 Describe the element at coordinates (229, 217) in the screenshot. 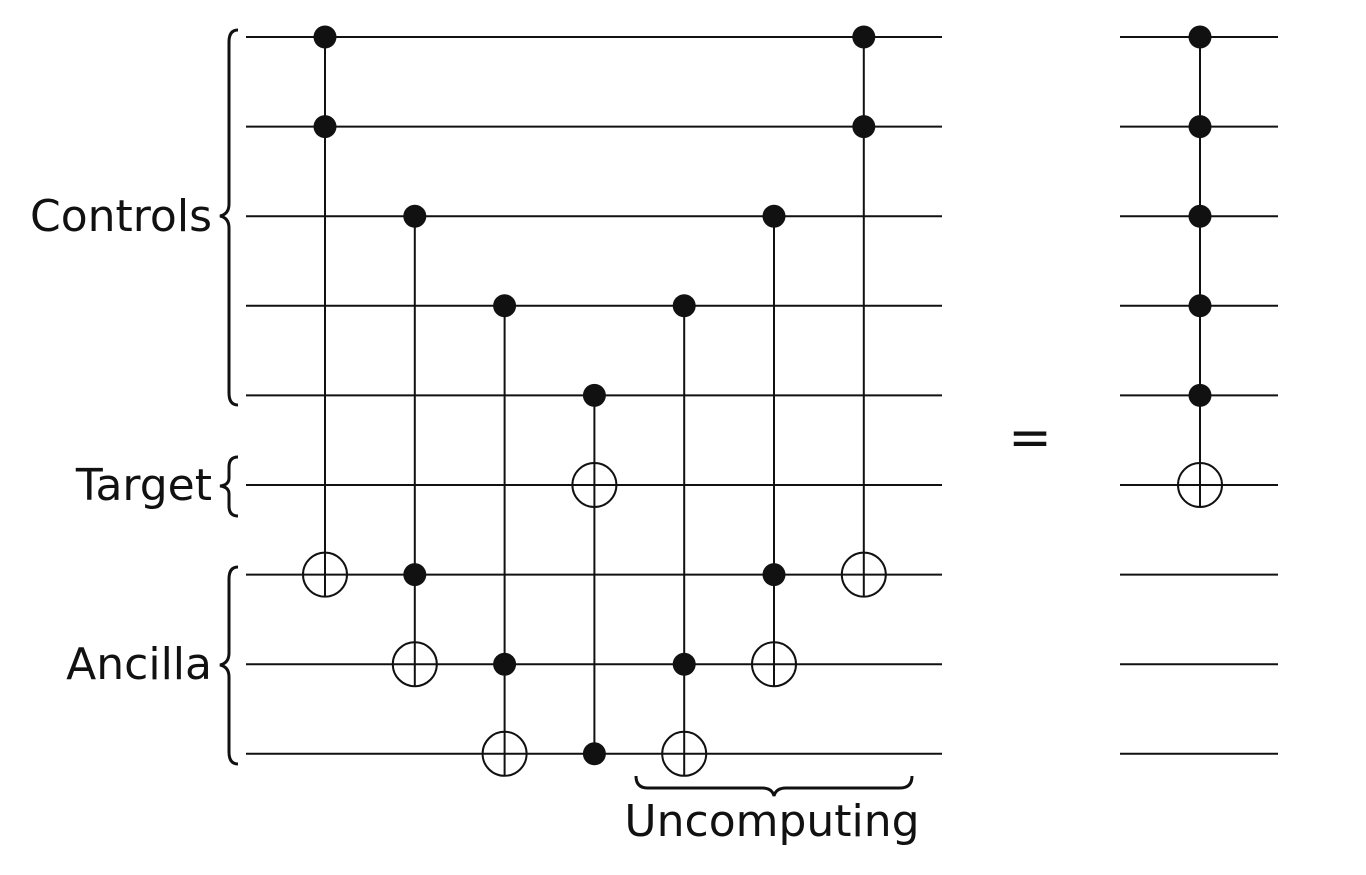

I see `controls-brace` at that location.